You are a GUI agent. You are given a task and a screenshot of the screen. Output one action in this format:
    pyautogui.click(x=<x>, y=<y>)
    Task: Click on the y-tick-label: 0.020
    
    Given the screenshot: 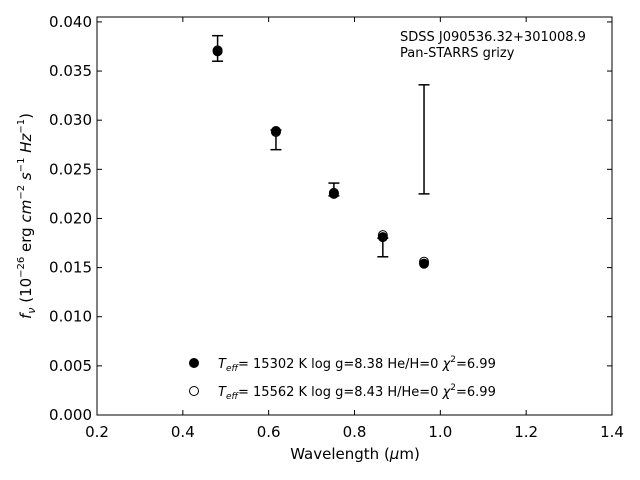 What is the action you would take?
    pyautogui.click(x=70, y=218)
    